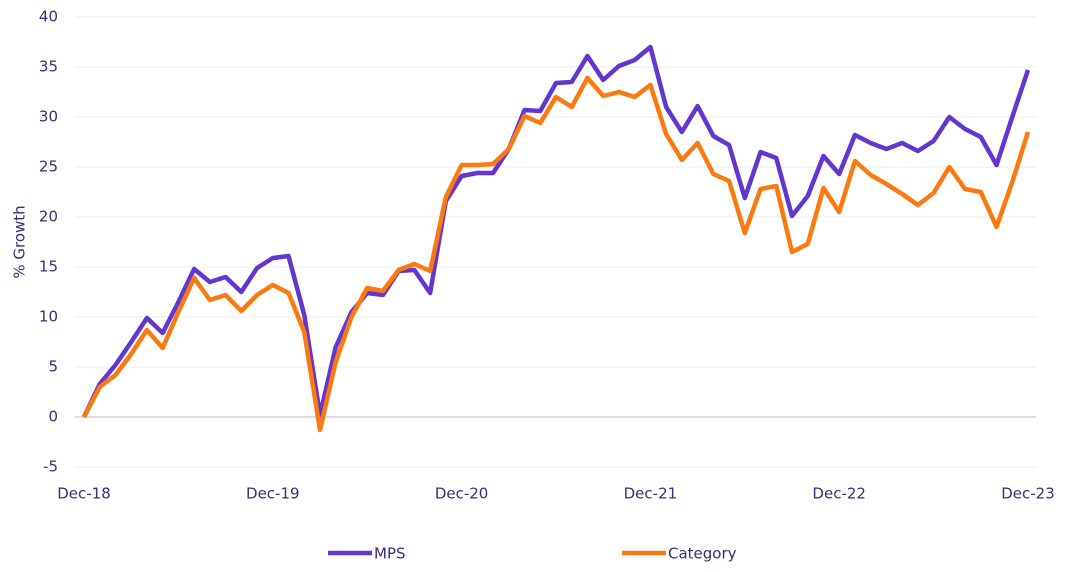 Image resolution: width=1067 pixels, height=572 pixels. What do you see at coordinates (1028, 494) in the screenshot?
I see `x-tick-label: Dec-23` at bounding box center [1028, 494].